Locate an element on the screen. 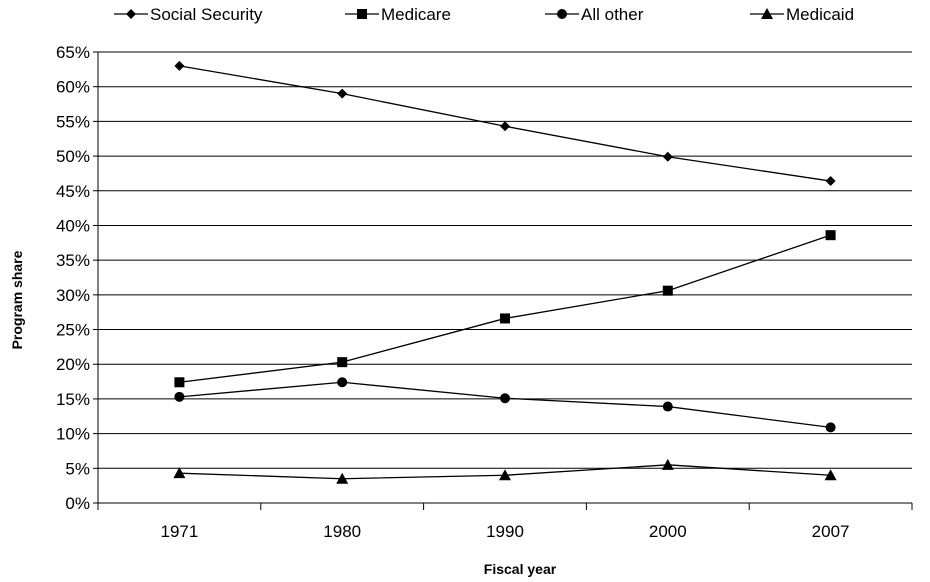 The height and width of the screenshot is (582, 930). y-axis-title: Program share is located at coordinates (17, 299).